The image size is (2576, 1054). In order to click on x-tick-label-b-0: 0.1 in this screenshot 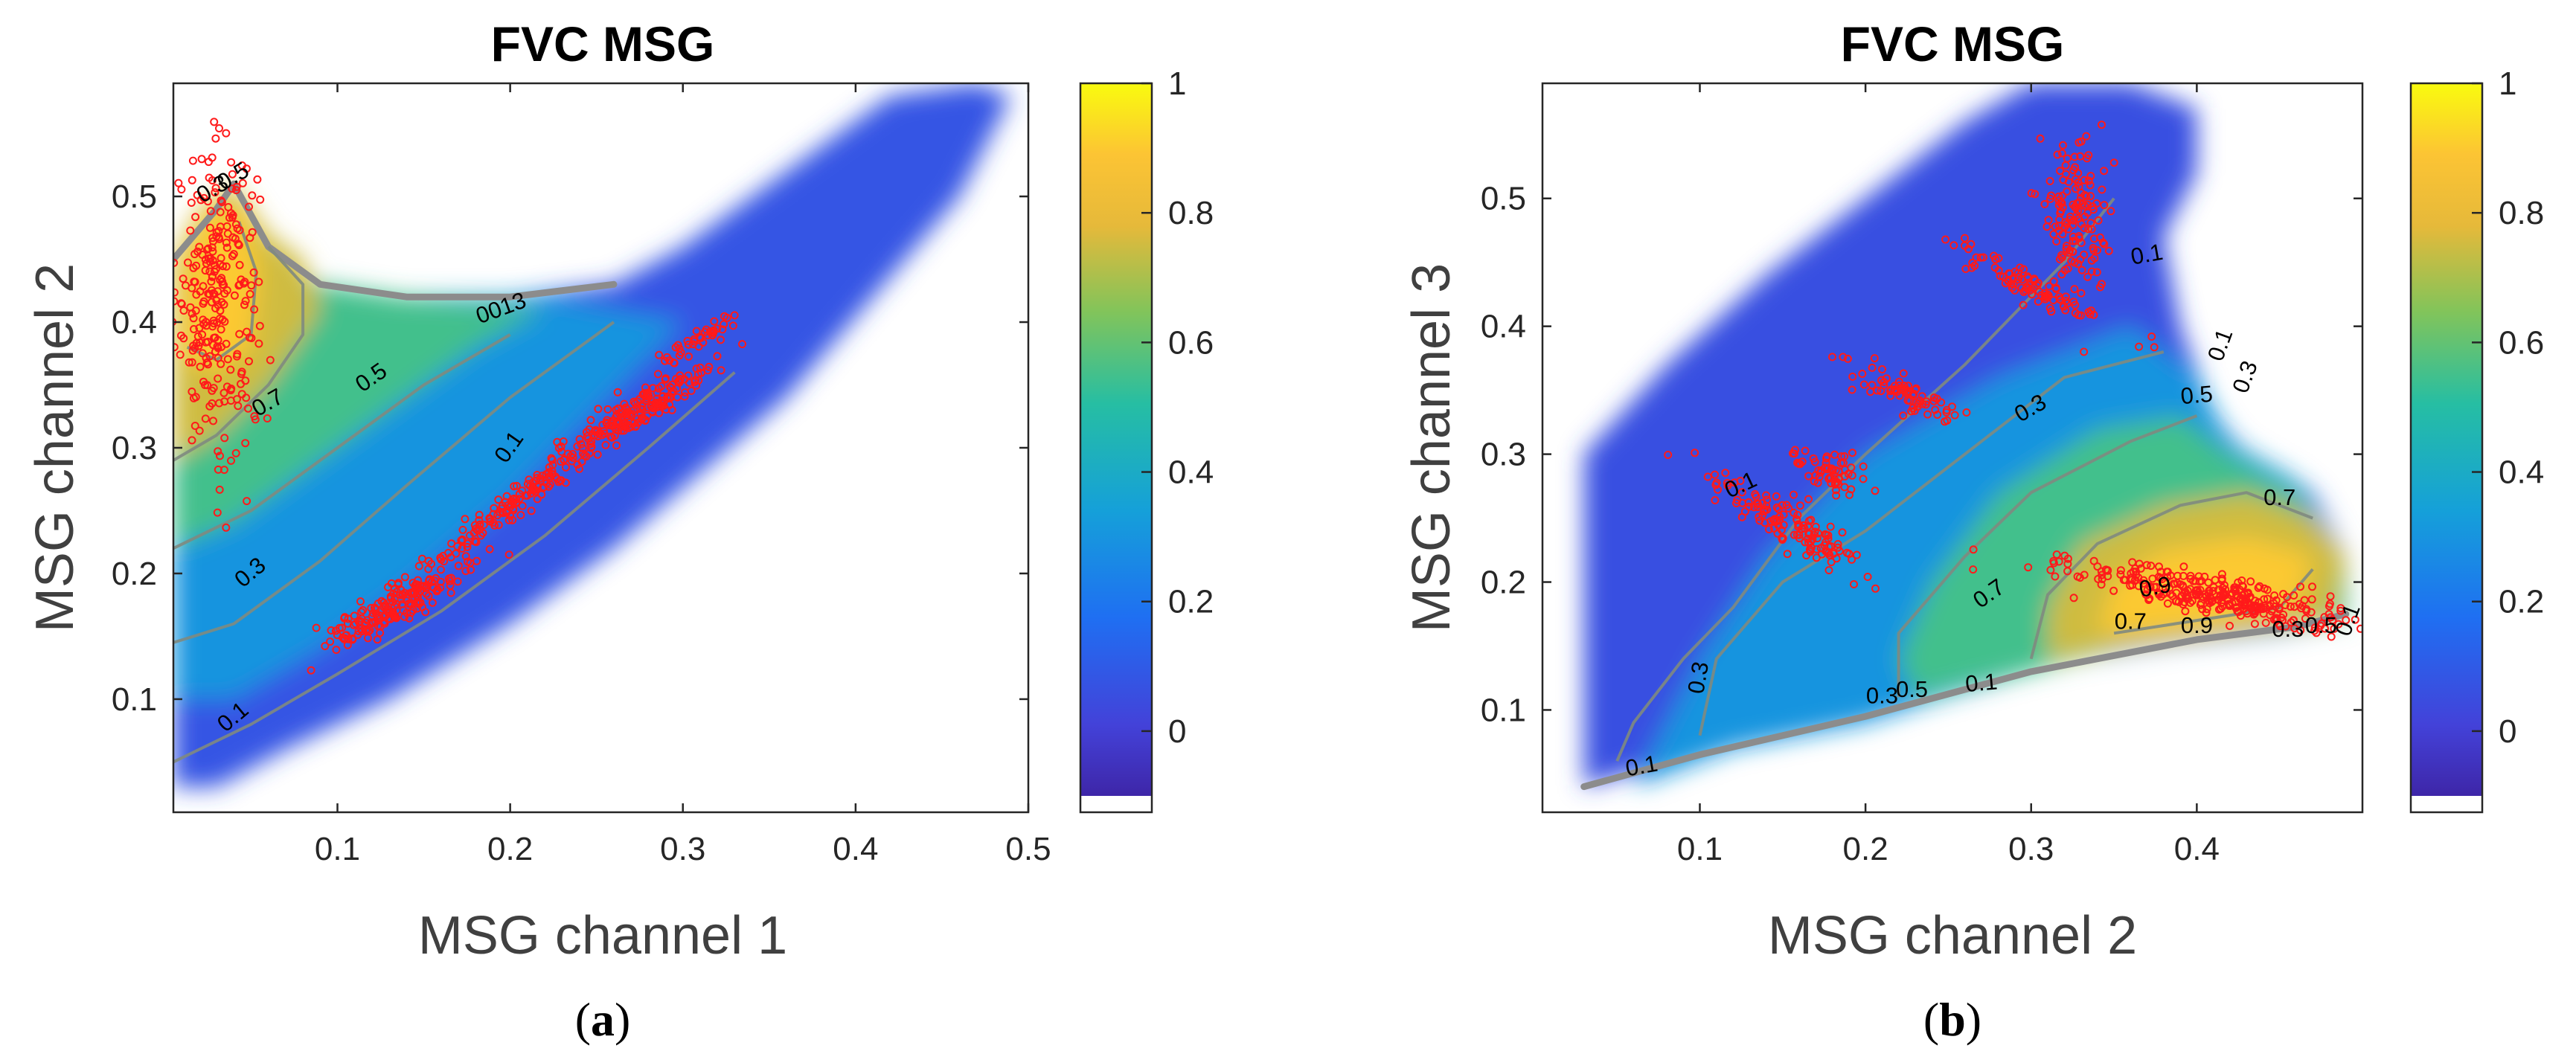, I will do `click(1700, 849)`.